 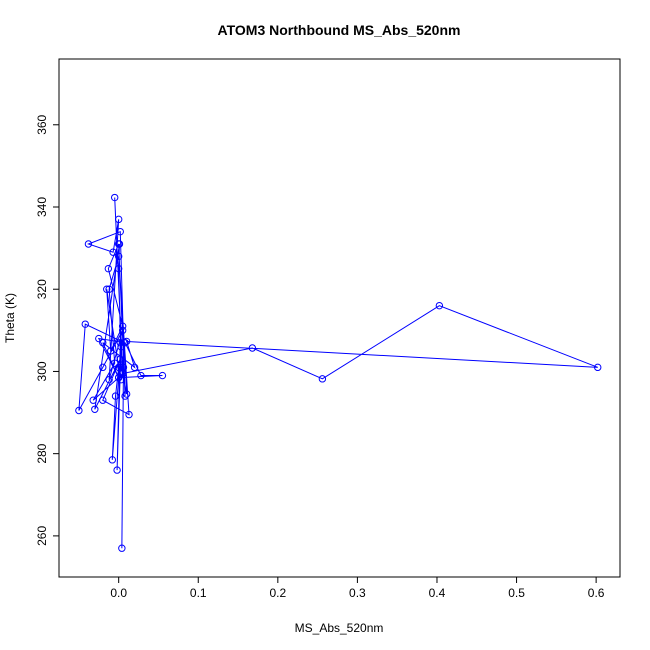 I want to click on y-tick-label: 280, so click(x=42, y=453).